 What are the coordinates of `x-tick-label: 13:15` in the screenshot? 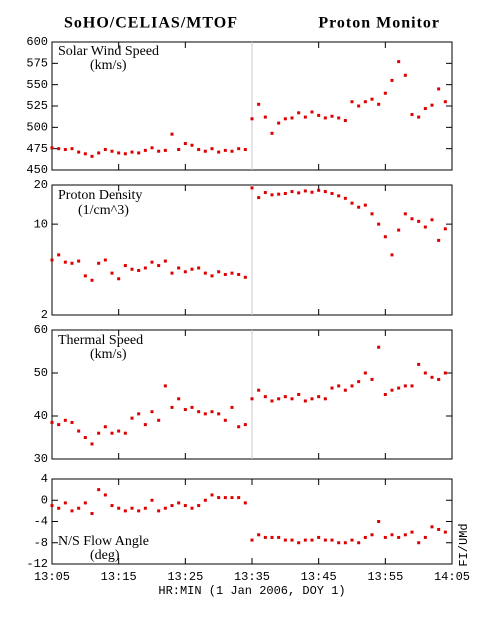 It's located at (119, 577).